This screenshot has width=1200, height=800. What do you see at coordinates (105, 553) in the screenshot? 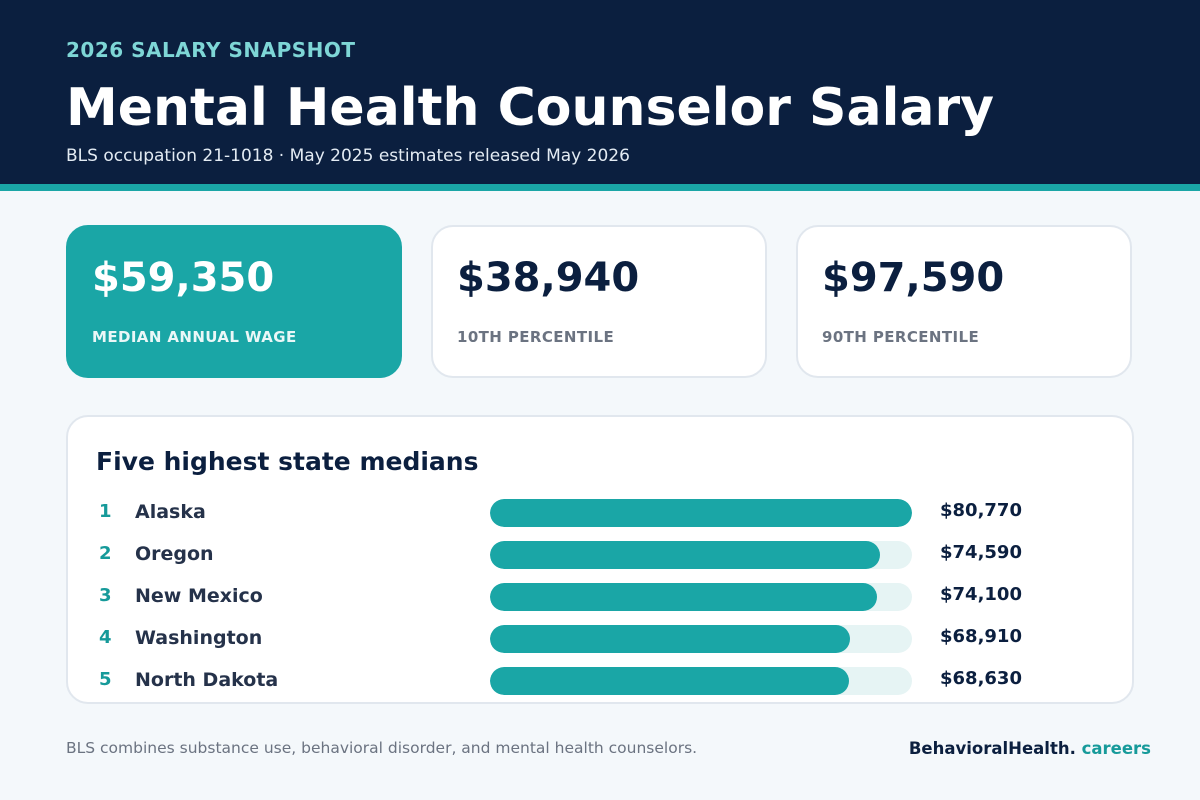
I see `rank-number: 2` at bounding box center [105, 553].